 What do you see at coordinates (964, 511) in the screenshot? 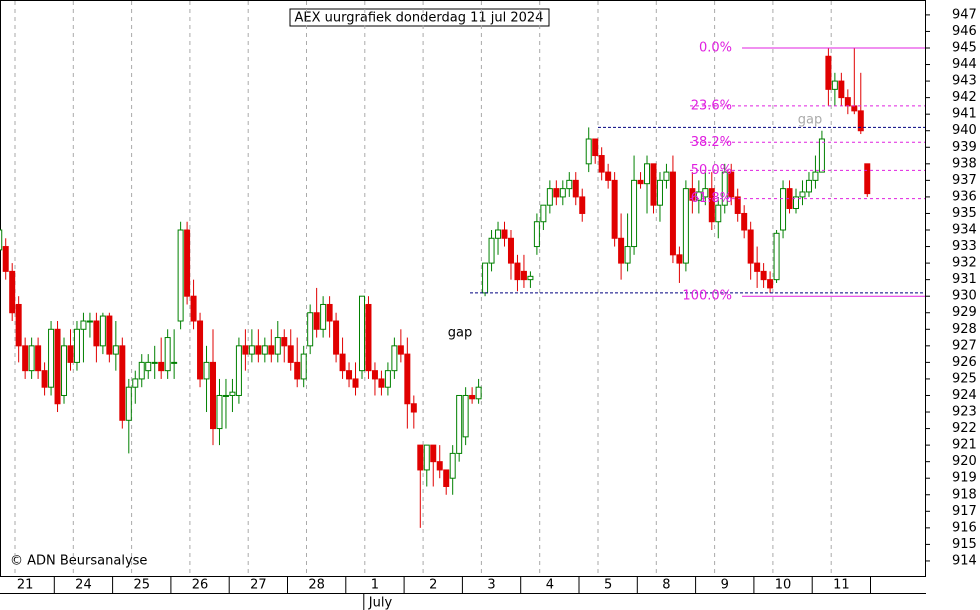
I see `y-tick-label: 917` at bounding box center [964, 511].